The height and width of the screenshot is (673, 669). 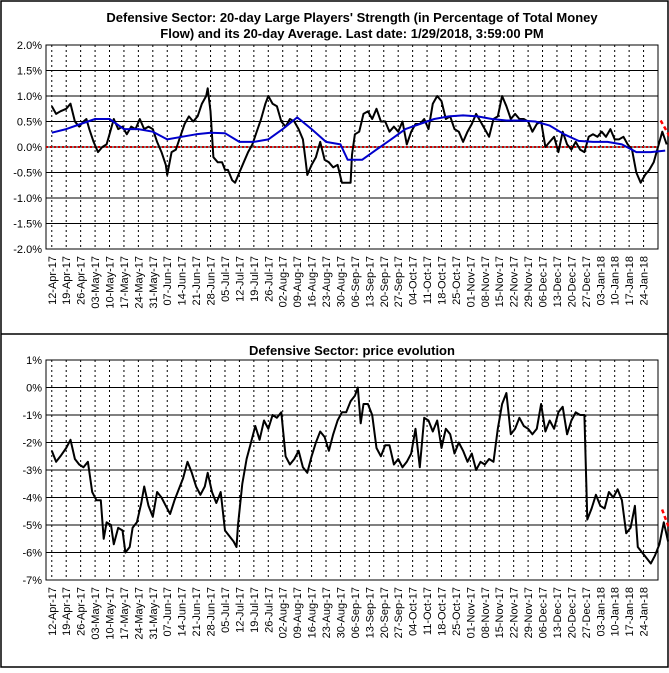 What do you see at coordinates (457, 280) in the screenshot?
I see `x-tick-label: 25-Oct-17` at bounding box center [457, 280].